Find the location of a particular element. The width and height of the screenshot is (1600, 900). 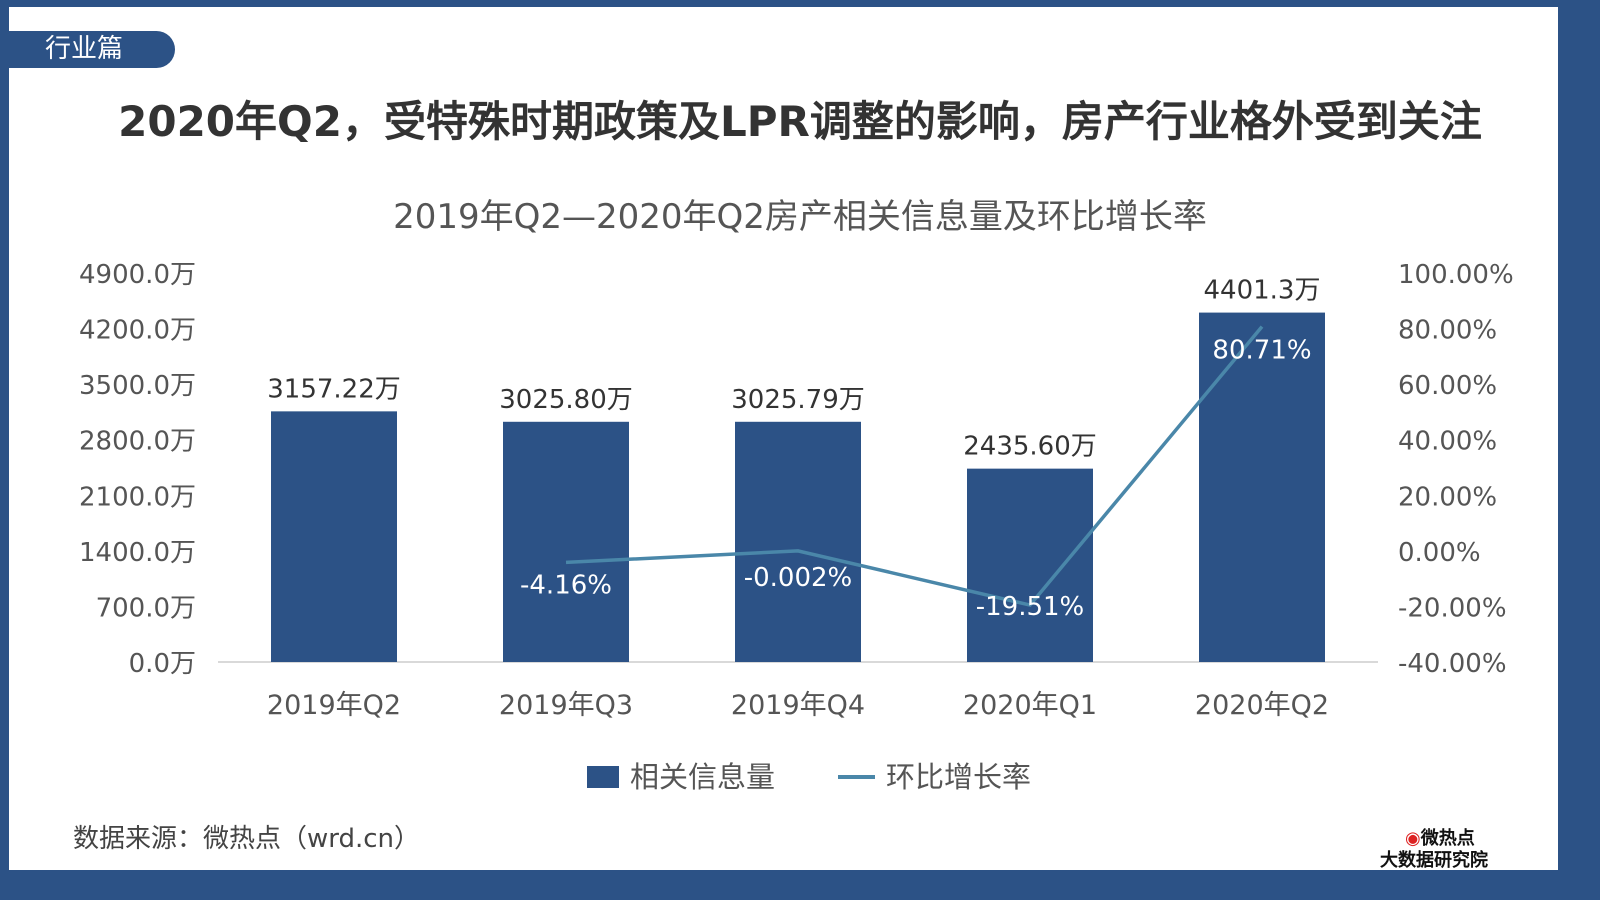

growth-line is located at coordinates (914, 466).